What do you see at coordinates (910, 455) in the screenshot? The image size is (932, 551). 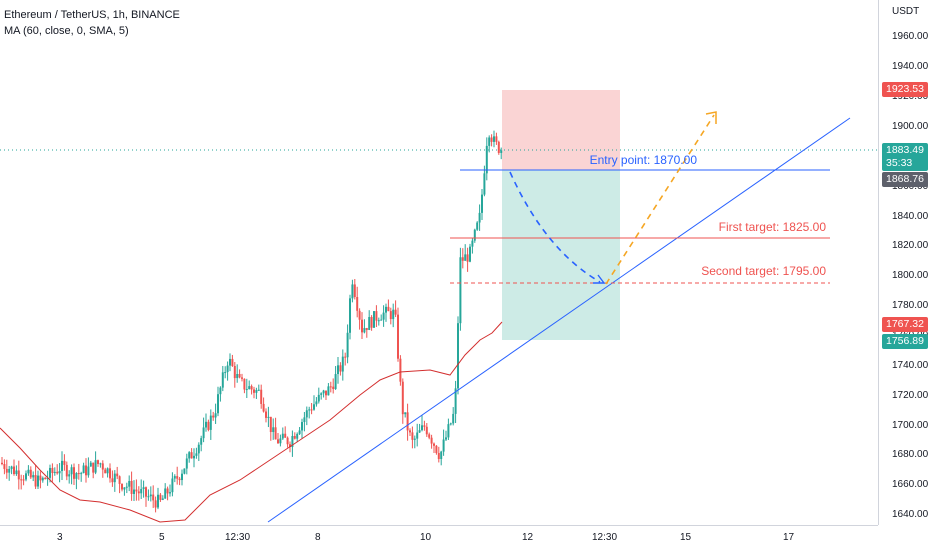 I see `price-tick-label: 1680.00` at bounding box center [910, 455].